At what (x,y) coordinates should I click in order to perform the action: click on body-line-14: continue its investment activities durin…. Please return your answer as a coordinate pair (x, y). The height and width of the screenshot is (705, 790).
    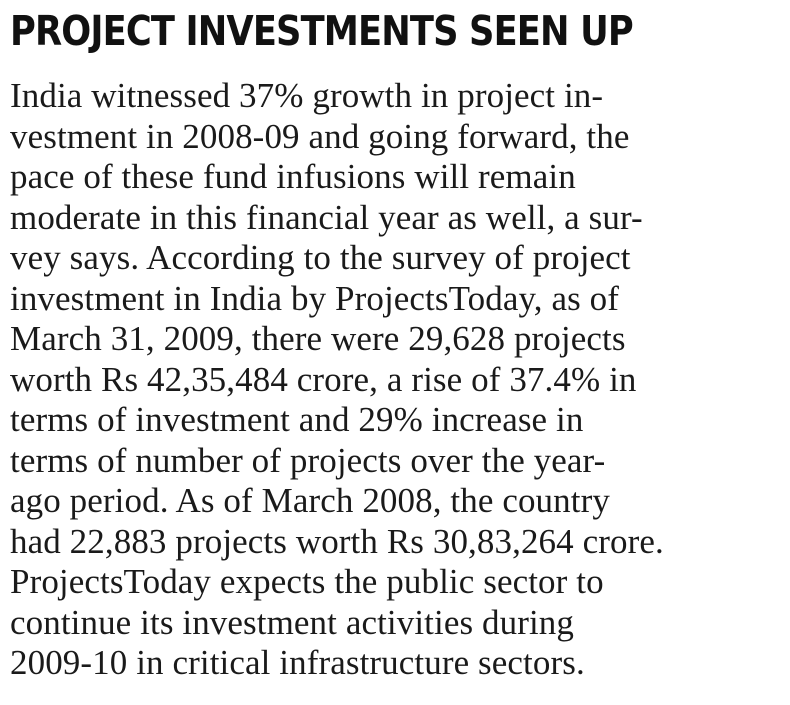
    Looking at the image, I should click on (292, 622).